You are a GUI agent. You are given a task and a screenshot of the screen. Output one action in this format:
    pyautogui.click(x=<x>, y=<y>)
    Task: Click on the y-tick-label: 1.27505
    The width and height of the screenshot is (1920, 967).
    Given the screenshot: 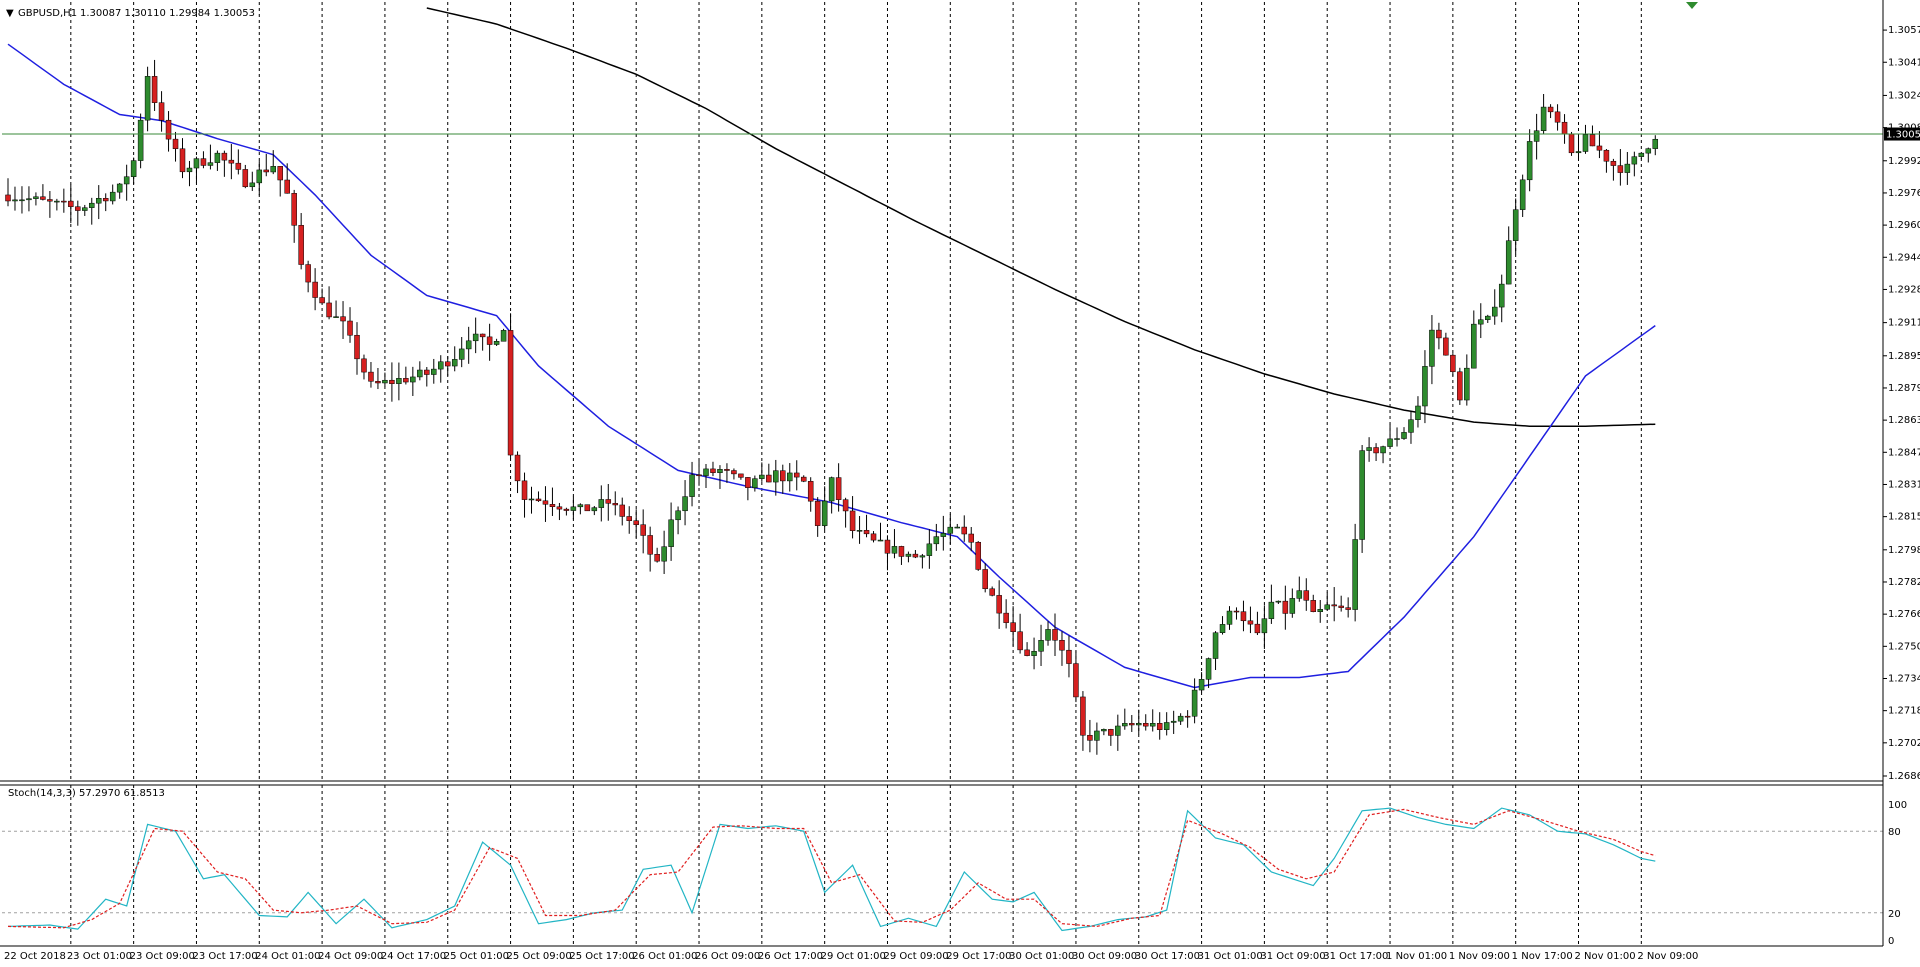 What is the action you would take?
    pyautogui.click(x=1904, y=646)
    